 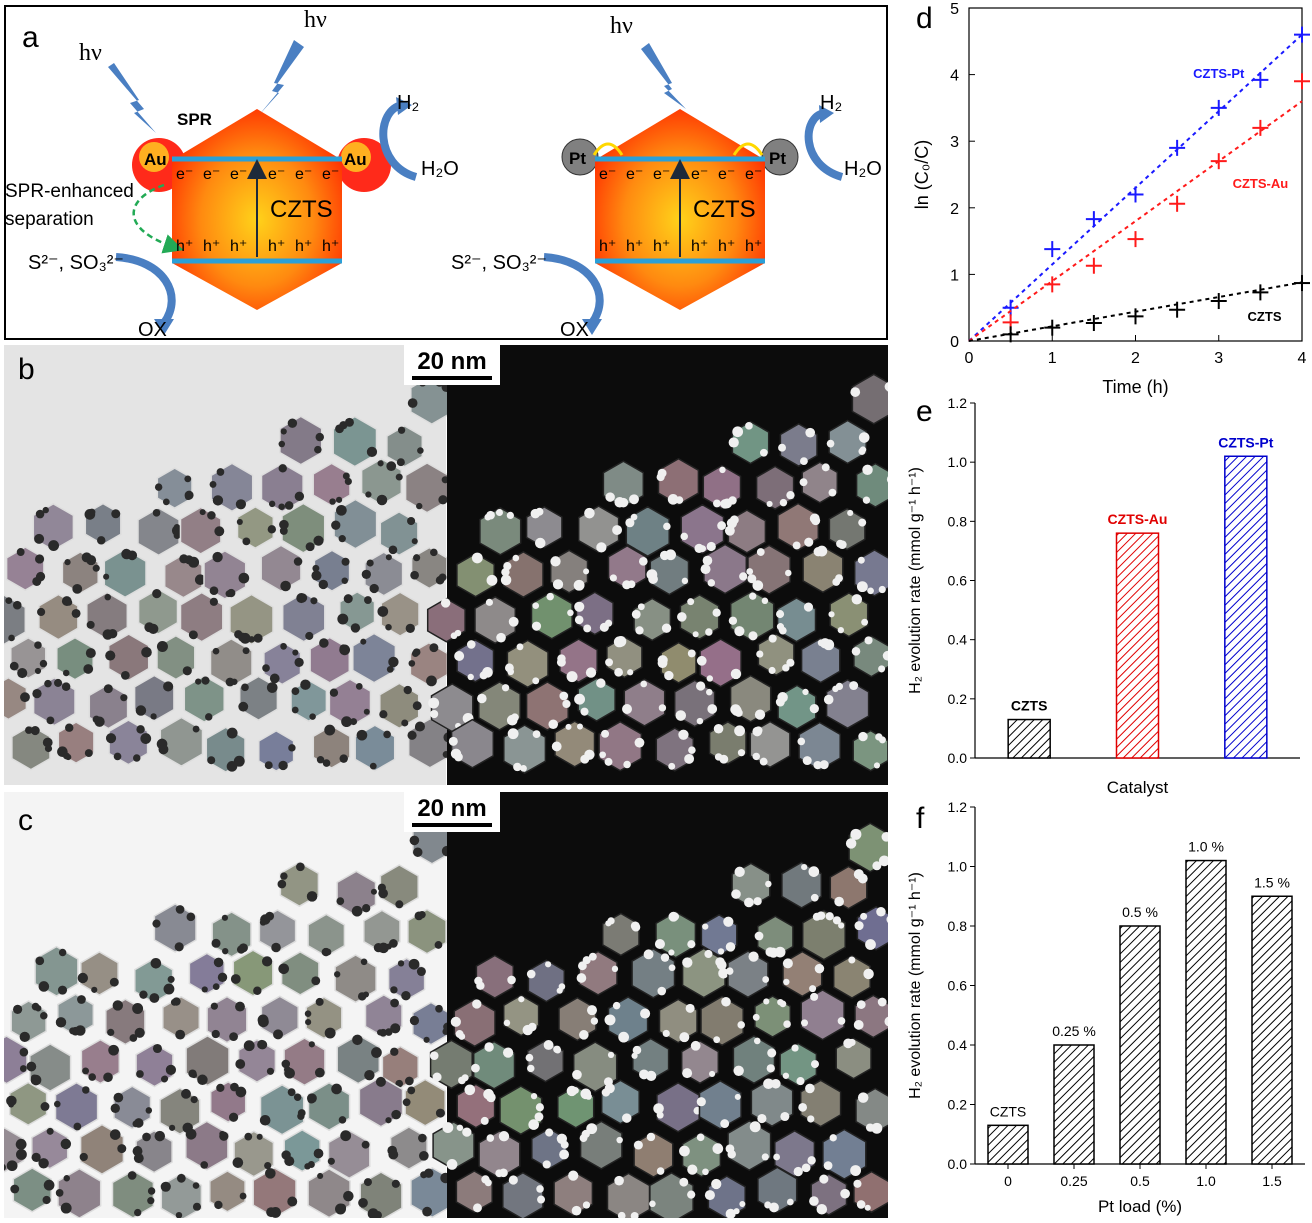 I want to click on lightning-bolt-icon, so click(x=132, y=98).